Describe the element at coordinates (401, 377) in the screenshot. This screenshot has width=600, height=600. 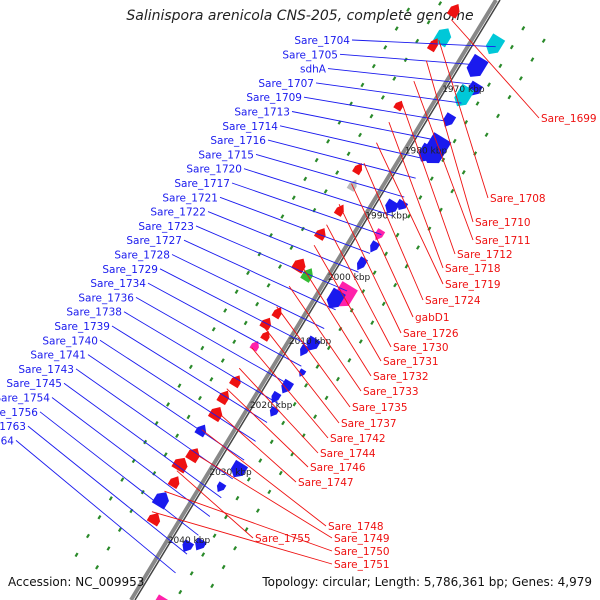
I see `right-gene-label: Sare_1732` at that location.